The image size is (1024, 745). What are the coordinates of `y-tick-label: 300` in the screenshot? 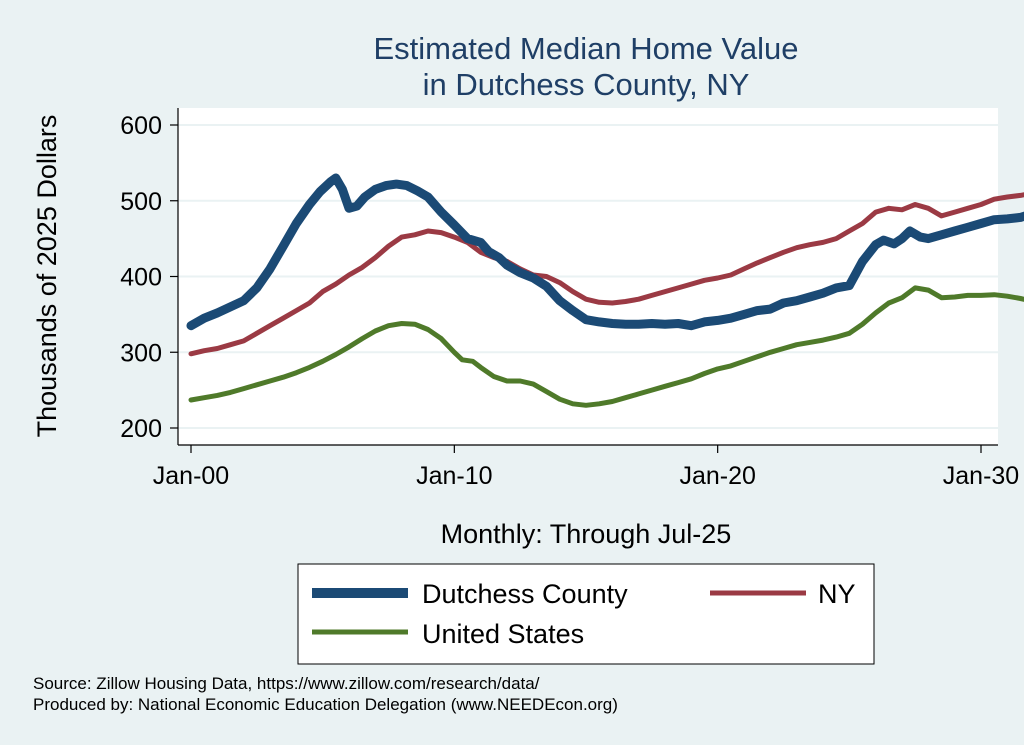 It's located at (141, 353).